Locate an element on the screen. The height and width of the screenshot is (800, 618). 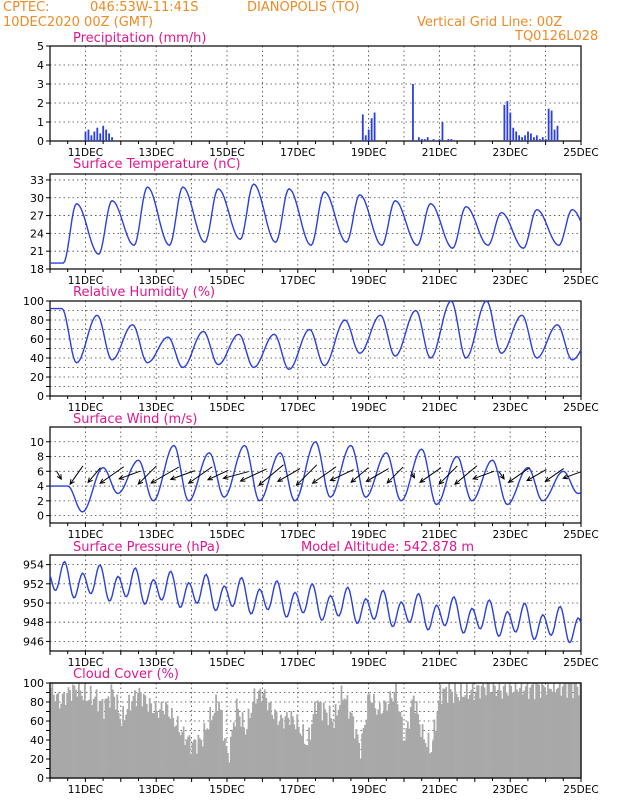
x-date-label-cloud: 19DEC is located at coordinates (368, 790).